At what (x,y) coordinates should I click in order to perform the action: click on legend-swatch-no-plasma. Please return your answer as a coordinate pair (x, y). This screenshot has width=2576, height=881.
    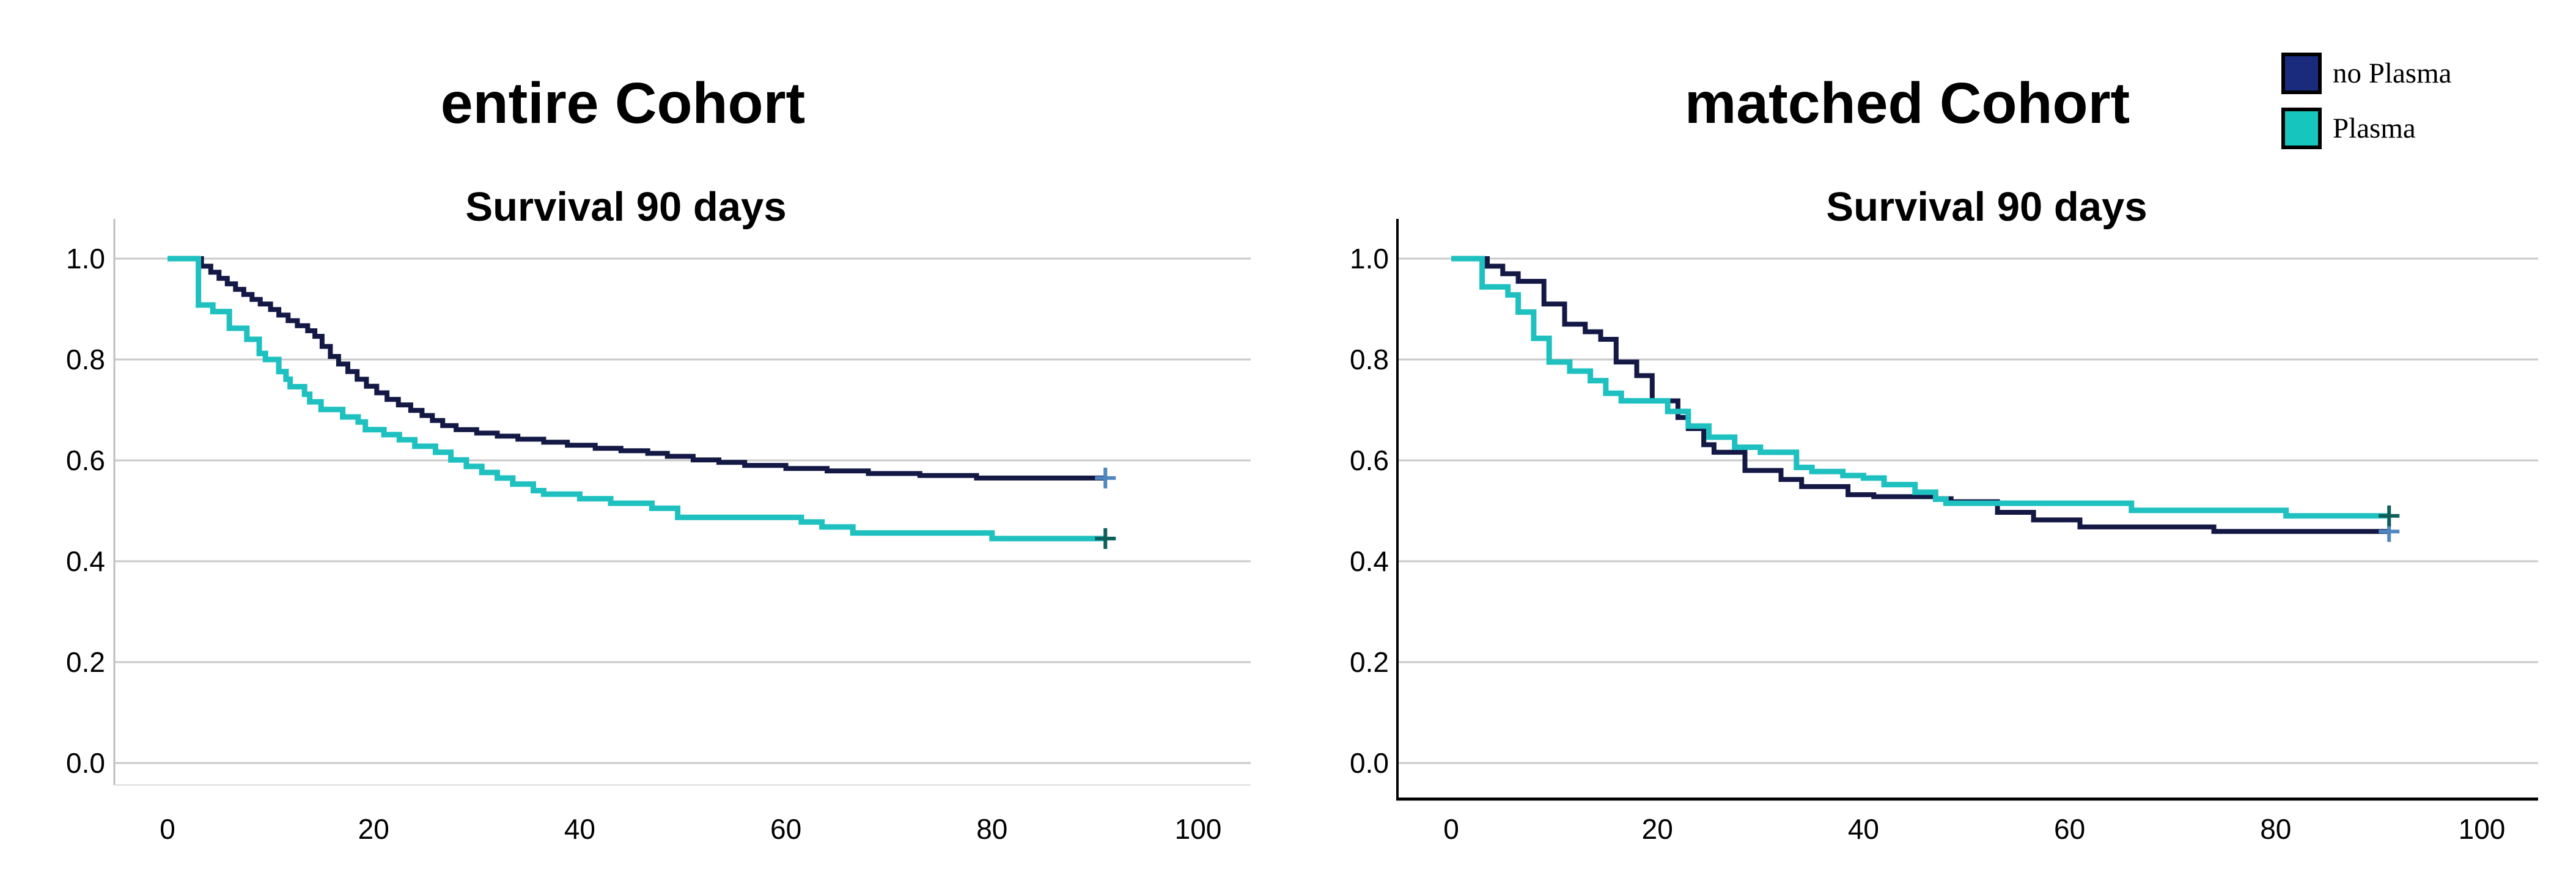
    Looking at the image, I should click on (2301, 73).